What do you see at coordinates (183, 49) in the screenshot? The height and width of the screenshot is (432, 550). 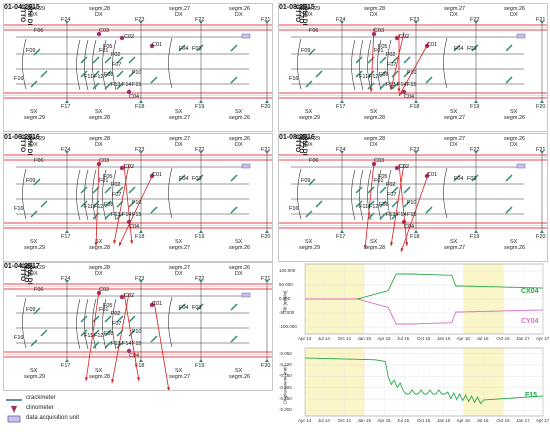 I see `sensor-label-f04: F04` at bounding box center [183, 49].